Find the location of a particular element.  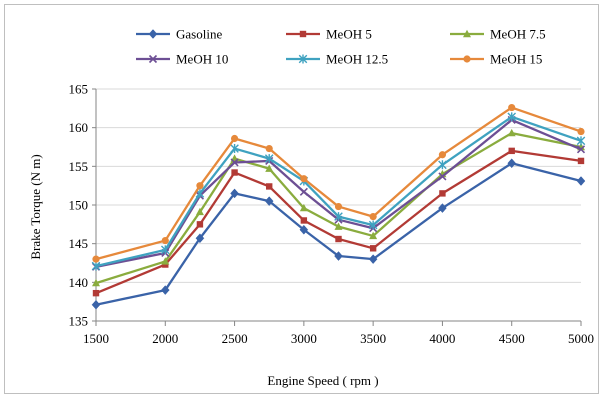

y-tick-label: 160 is located at coordinates (79, 127).